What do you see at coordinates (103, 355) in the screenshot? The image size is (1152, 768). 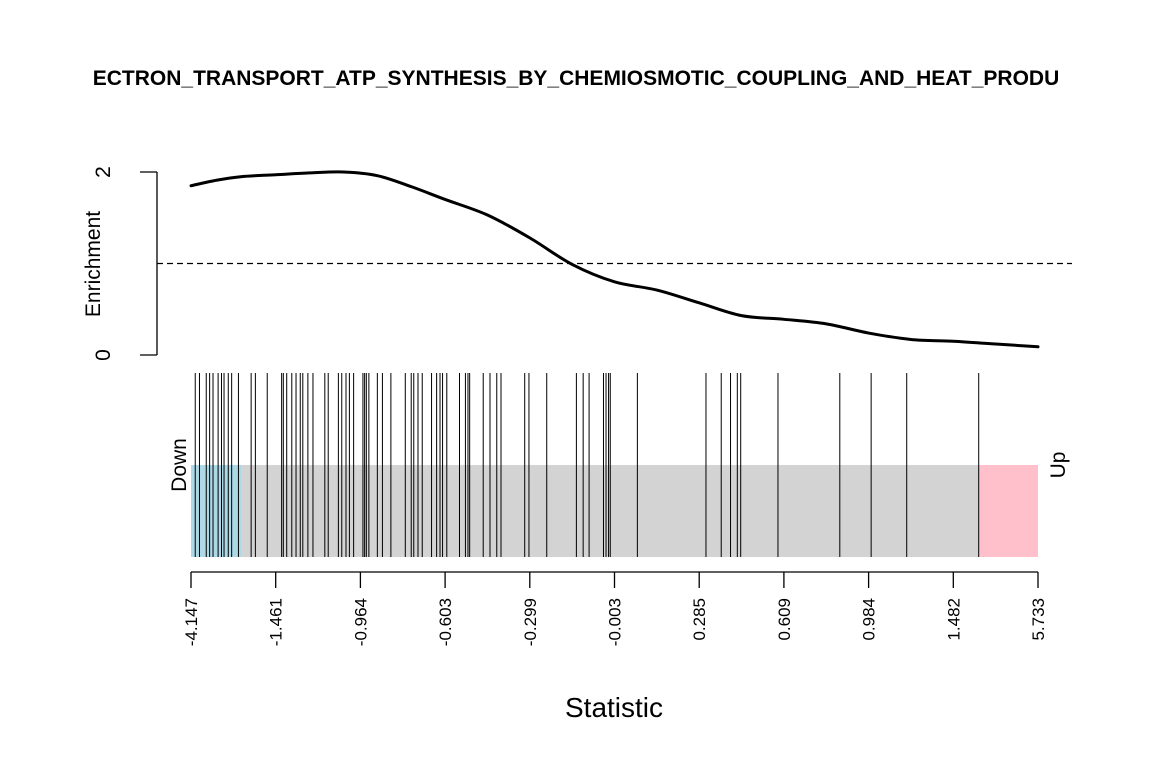 I see `y-tick-label: 0` at bounding box center [103, 355].